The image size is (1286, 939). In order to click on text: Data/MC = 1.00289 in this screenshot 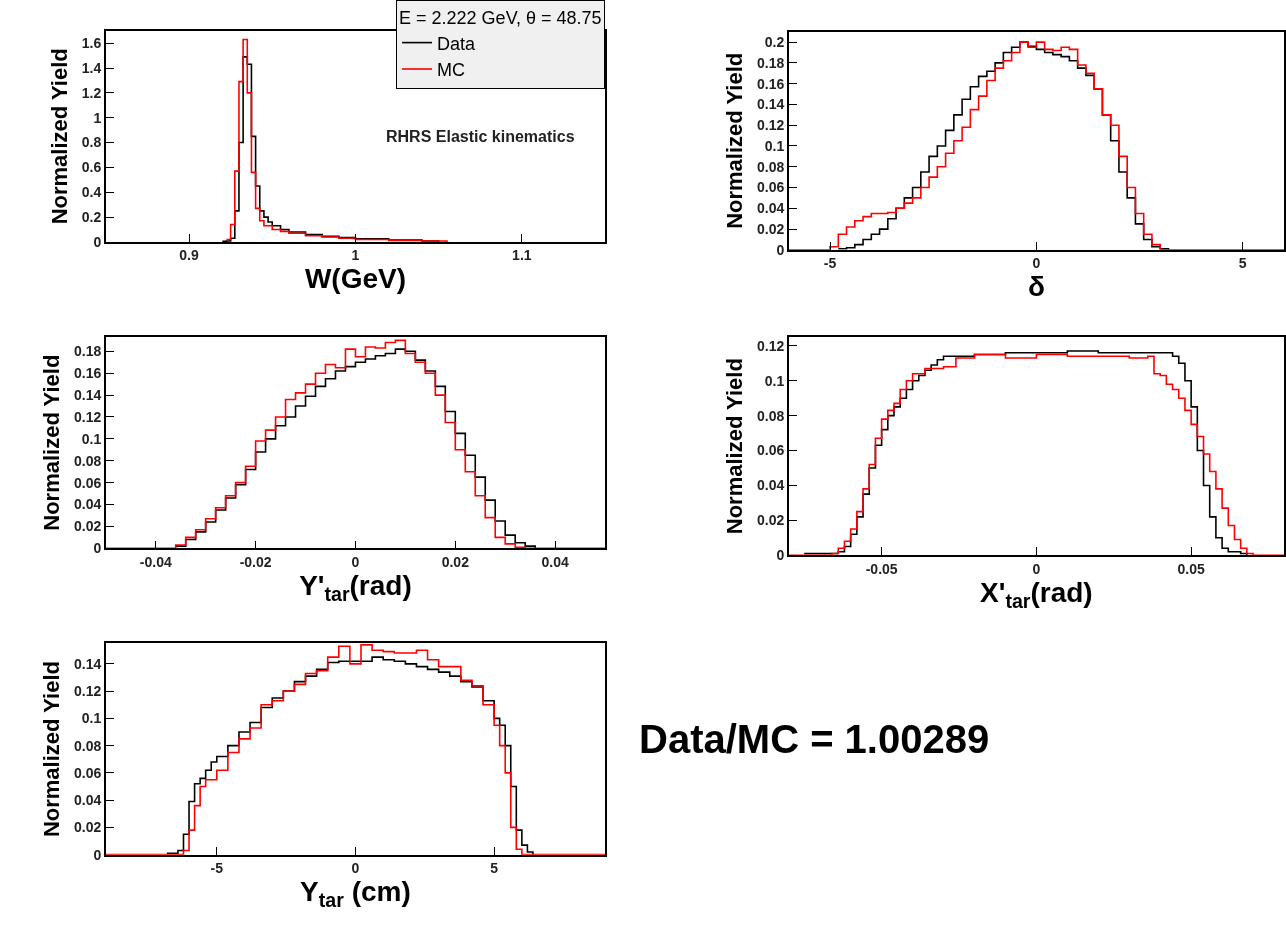, I will do `click(814, 739)`.